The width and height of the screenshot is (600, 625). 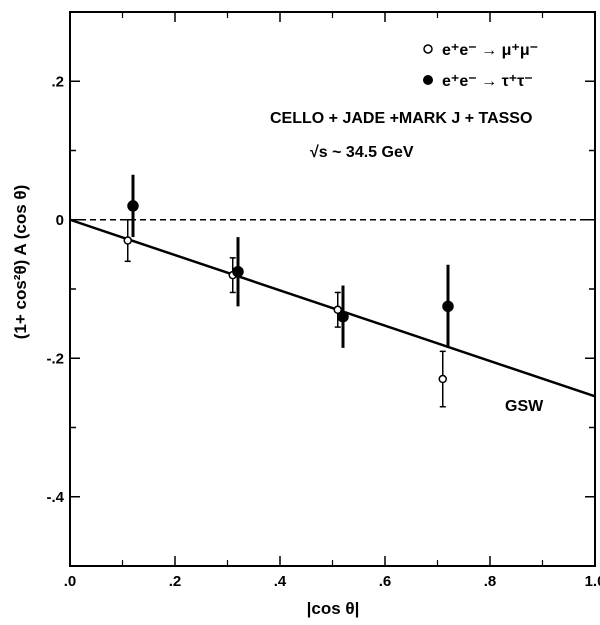 I want to click on legend-marker-filled-circle, so click(x=428, y=80).